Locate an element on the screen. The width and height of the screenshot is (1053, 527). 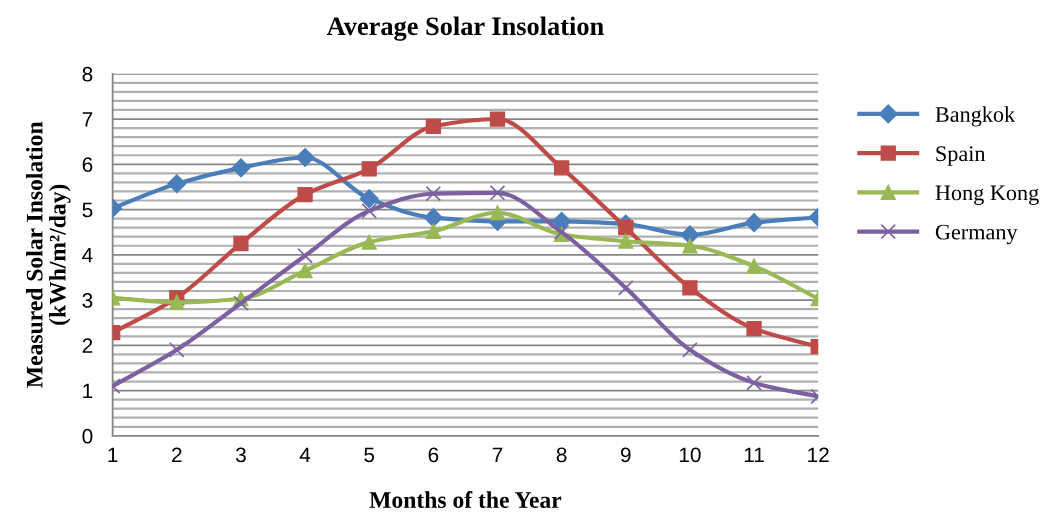
x-tick-label: 4 is located at coordinates (305, 455).